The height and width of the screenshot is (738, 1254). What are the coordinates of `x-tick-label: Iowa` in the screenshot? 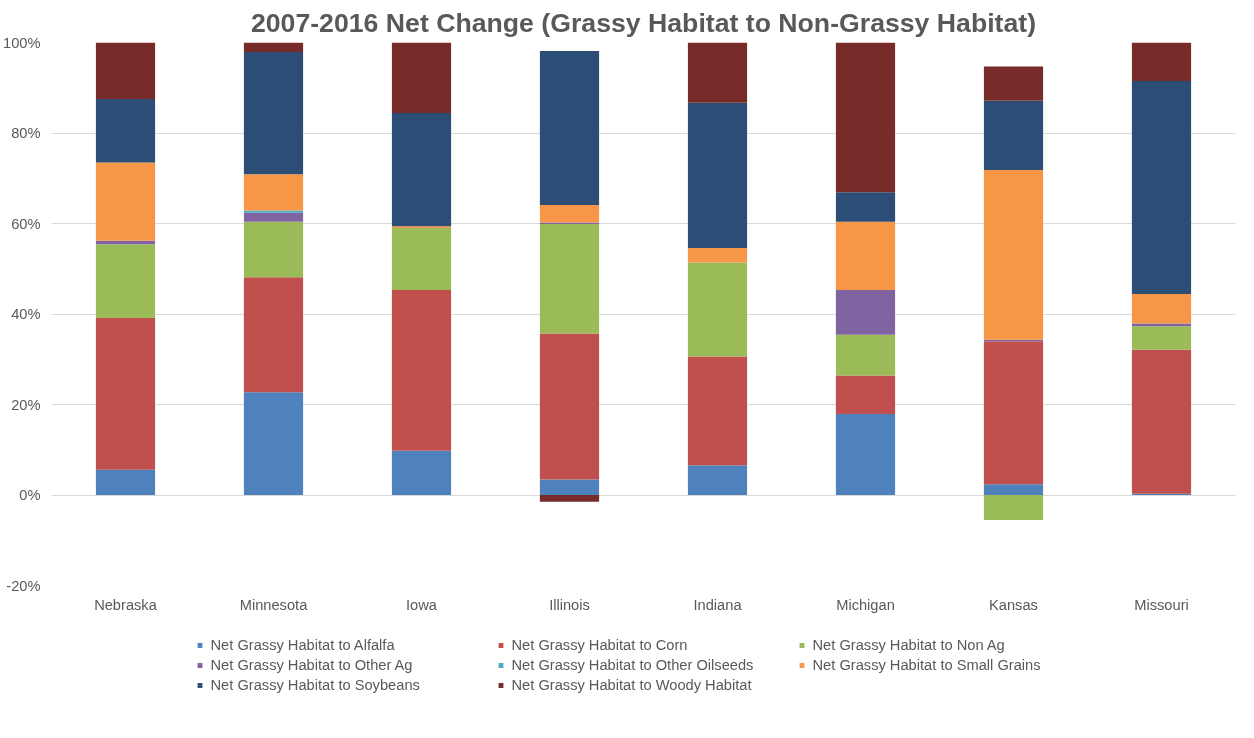 It's located at (422, 604).